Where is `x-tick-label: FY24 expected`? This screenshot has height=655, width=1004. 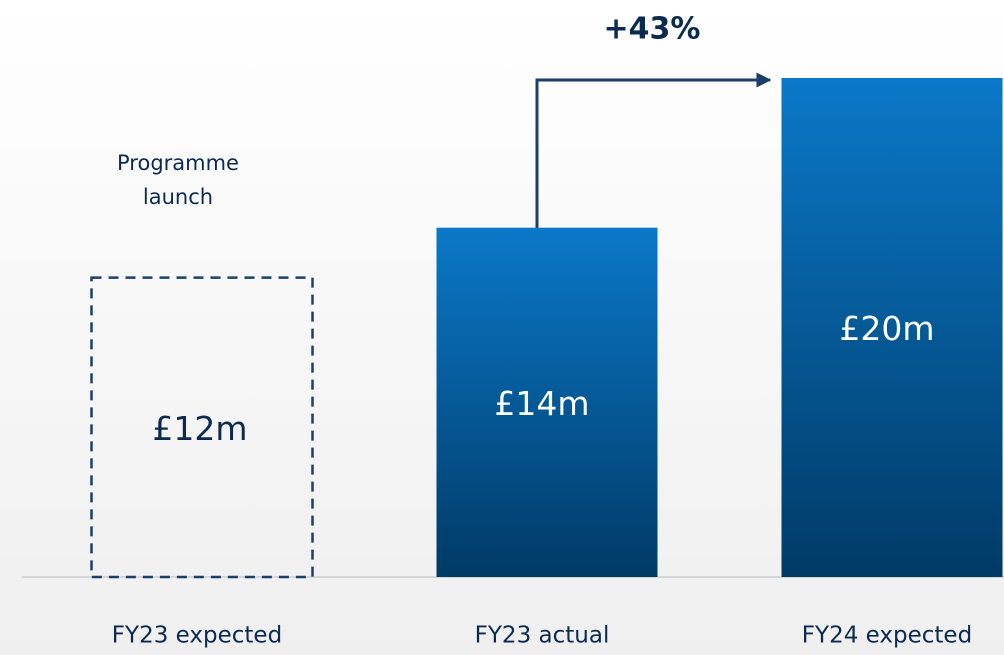 x-tick-label: FY24 expected is located at coordinates (887, 636).